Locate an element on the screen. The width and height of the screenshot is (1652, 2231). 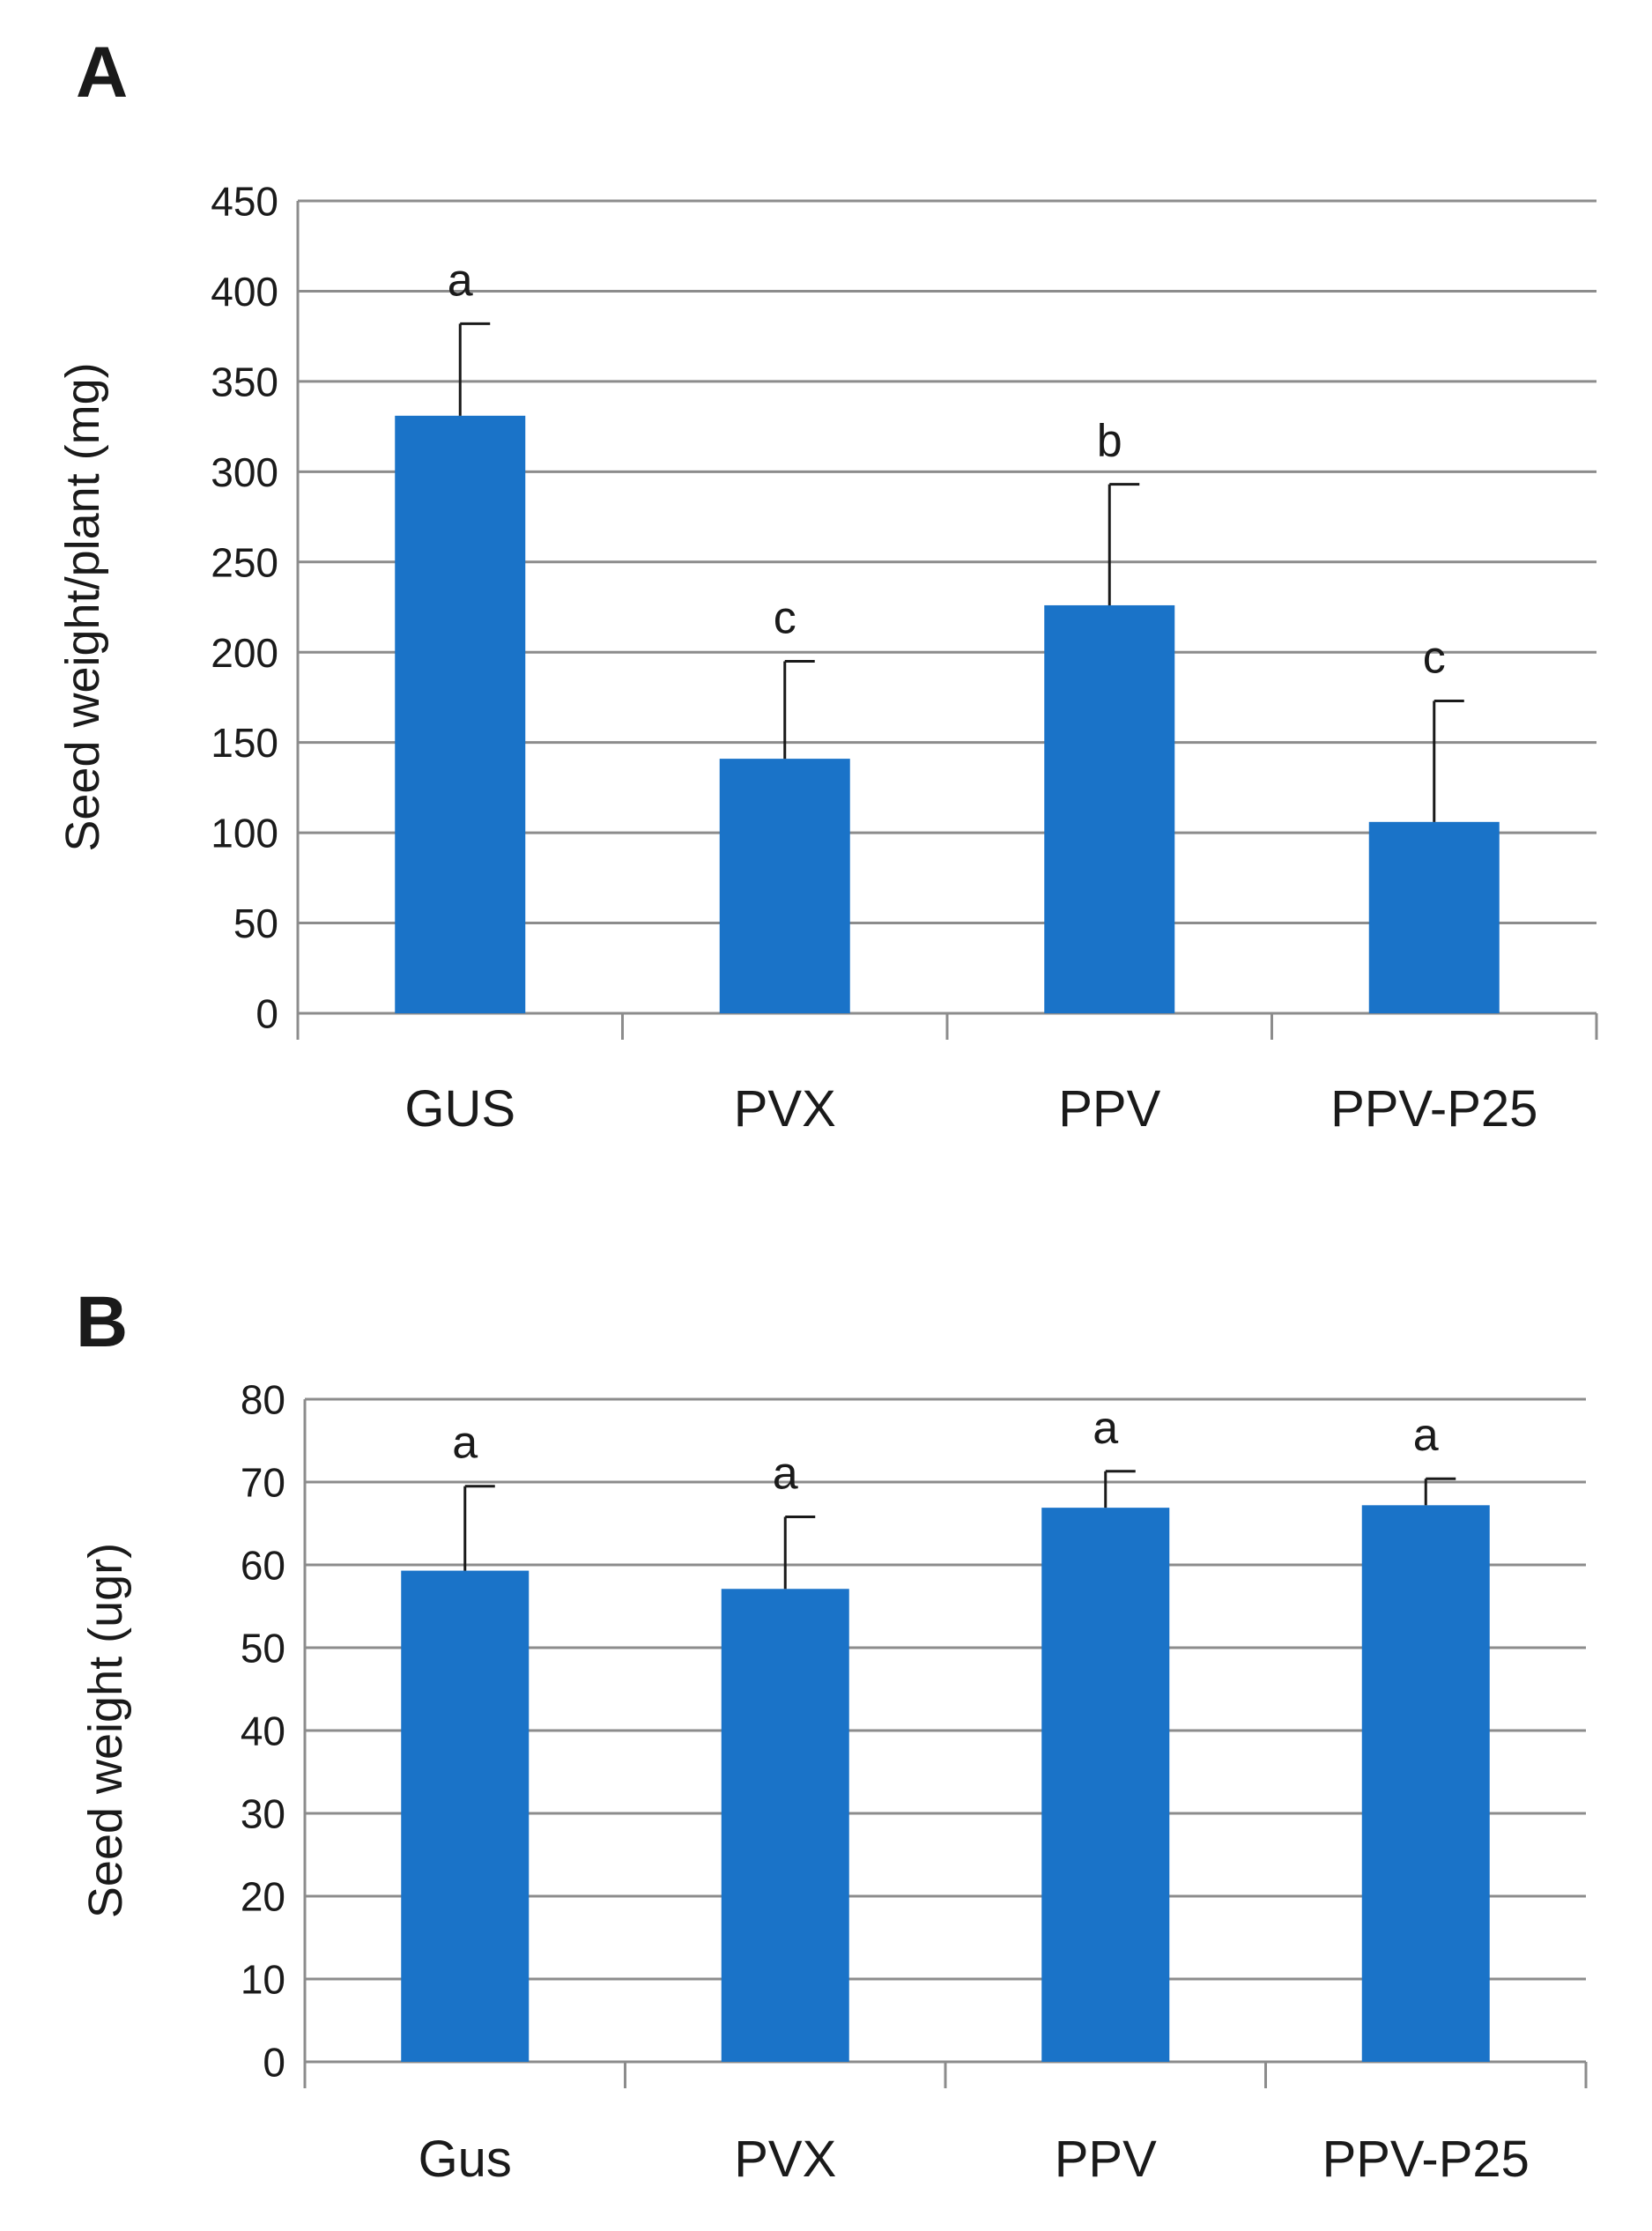
panel-b-y-tick-label: 60 is located at coordinates (263, 1566).